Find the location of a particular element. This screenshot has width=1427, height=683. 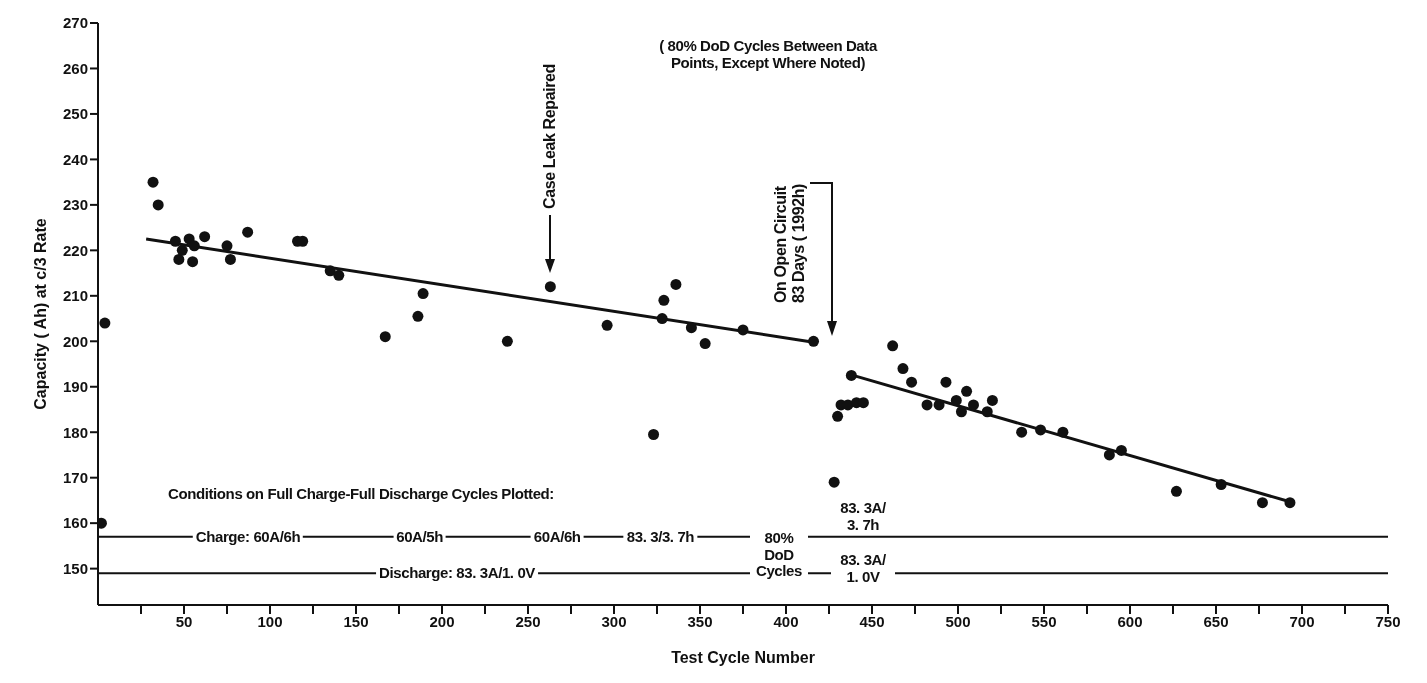

y-tick-label: 190 is located at coordinates (75, 387).